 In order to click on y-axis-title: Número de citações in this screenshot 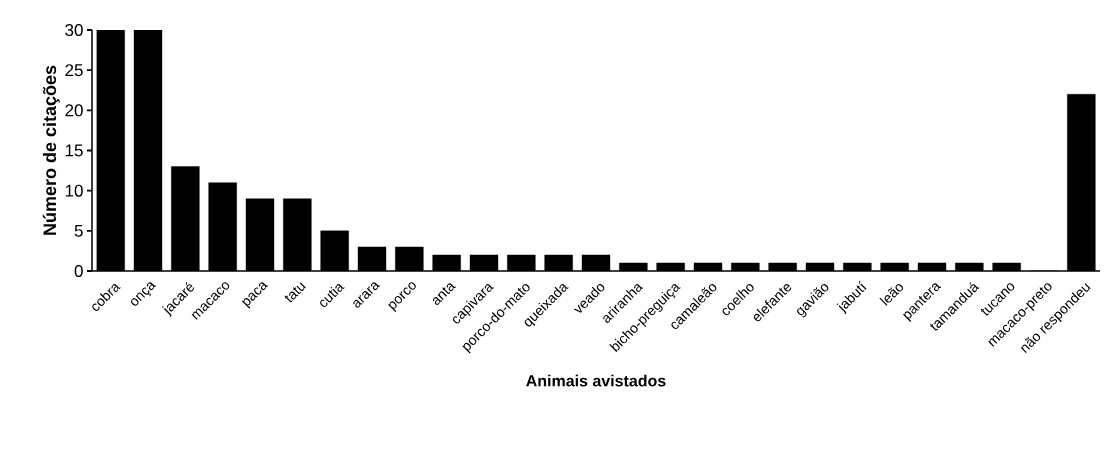, I will do `click(51, 150)`.